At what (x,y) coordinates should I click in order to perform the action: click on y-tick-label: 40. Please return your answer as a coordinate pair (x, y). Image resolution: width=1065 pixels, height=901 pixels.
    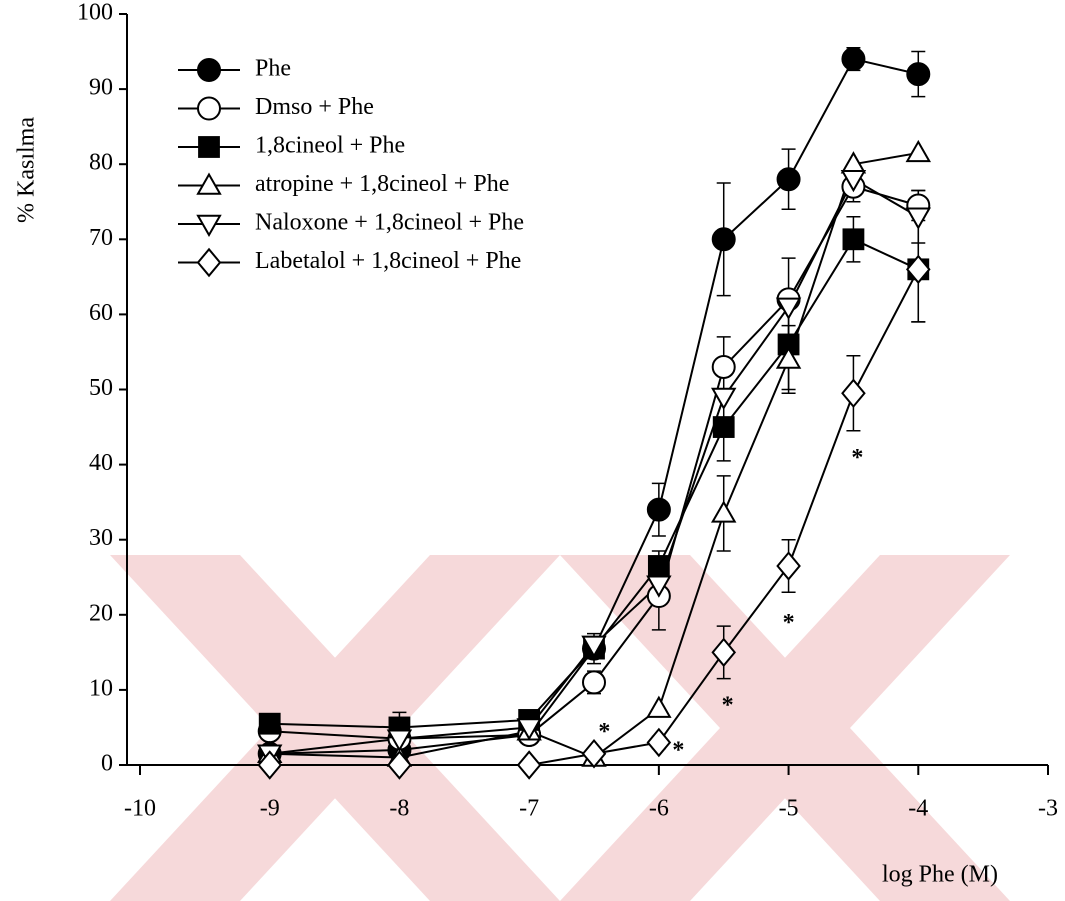
    Looking at the image, I should click on (101, 463).